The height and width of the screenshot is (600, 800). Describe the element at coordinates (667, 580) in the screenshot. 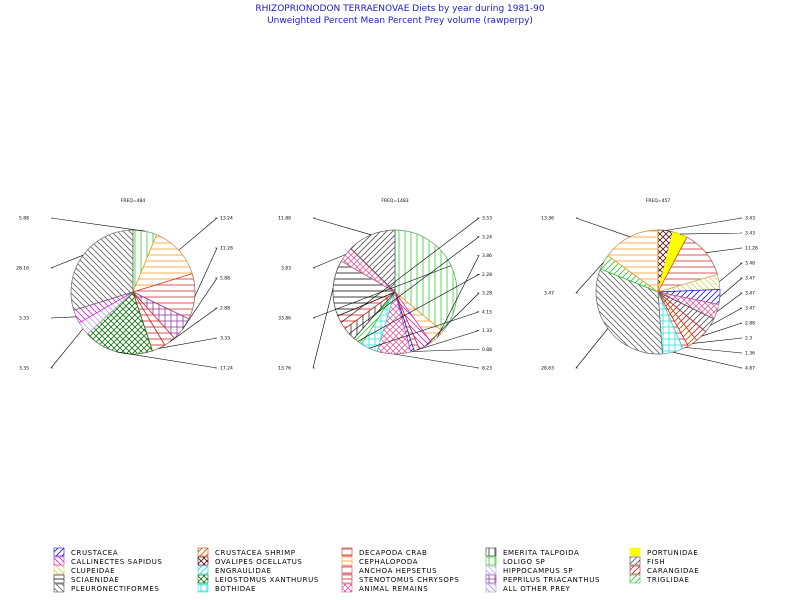

I see `legend-label: TRIGLIDAE` at that location.